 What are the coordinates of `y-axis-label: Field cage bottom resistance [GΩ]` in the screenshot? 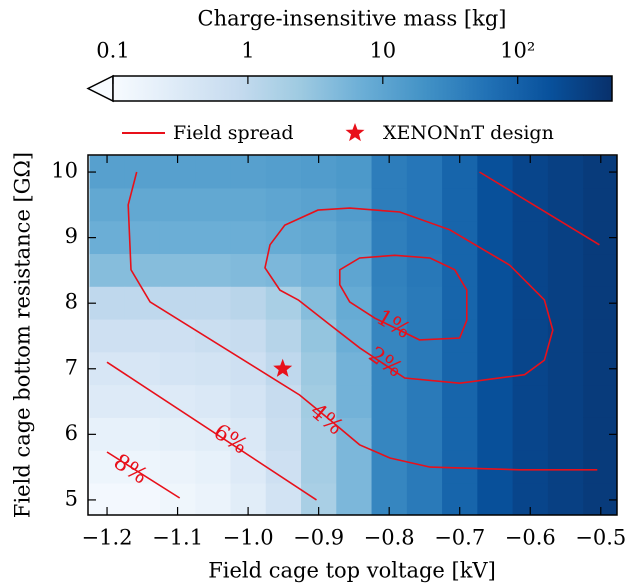 It's located at (23, 335).